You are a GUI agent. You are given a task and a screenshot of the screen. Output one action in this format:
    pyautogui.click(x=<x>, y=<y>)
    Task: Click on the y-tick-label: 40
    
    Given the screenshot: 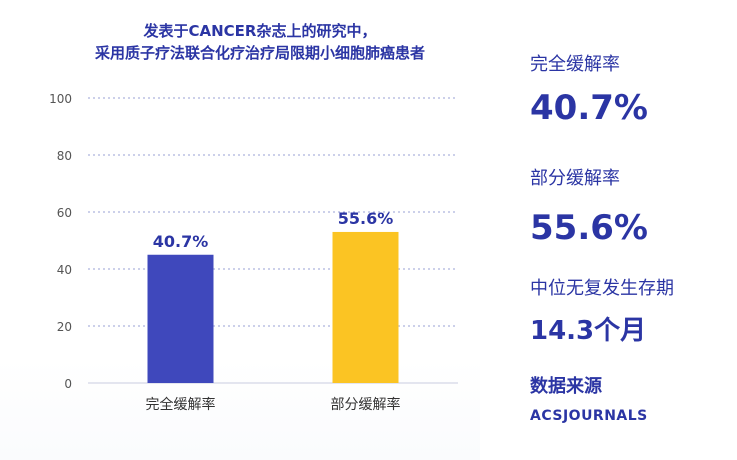 What is the action you would take?
    pyautogui.click(x=64, y=270)
    